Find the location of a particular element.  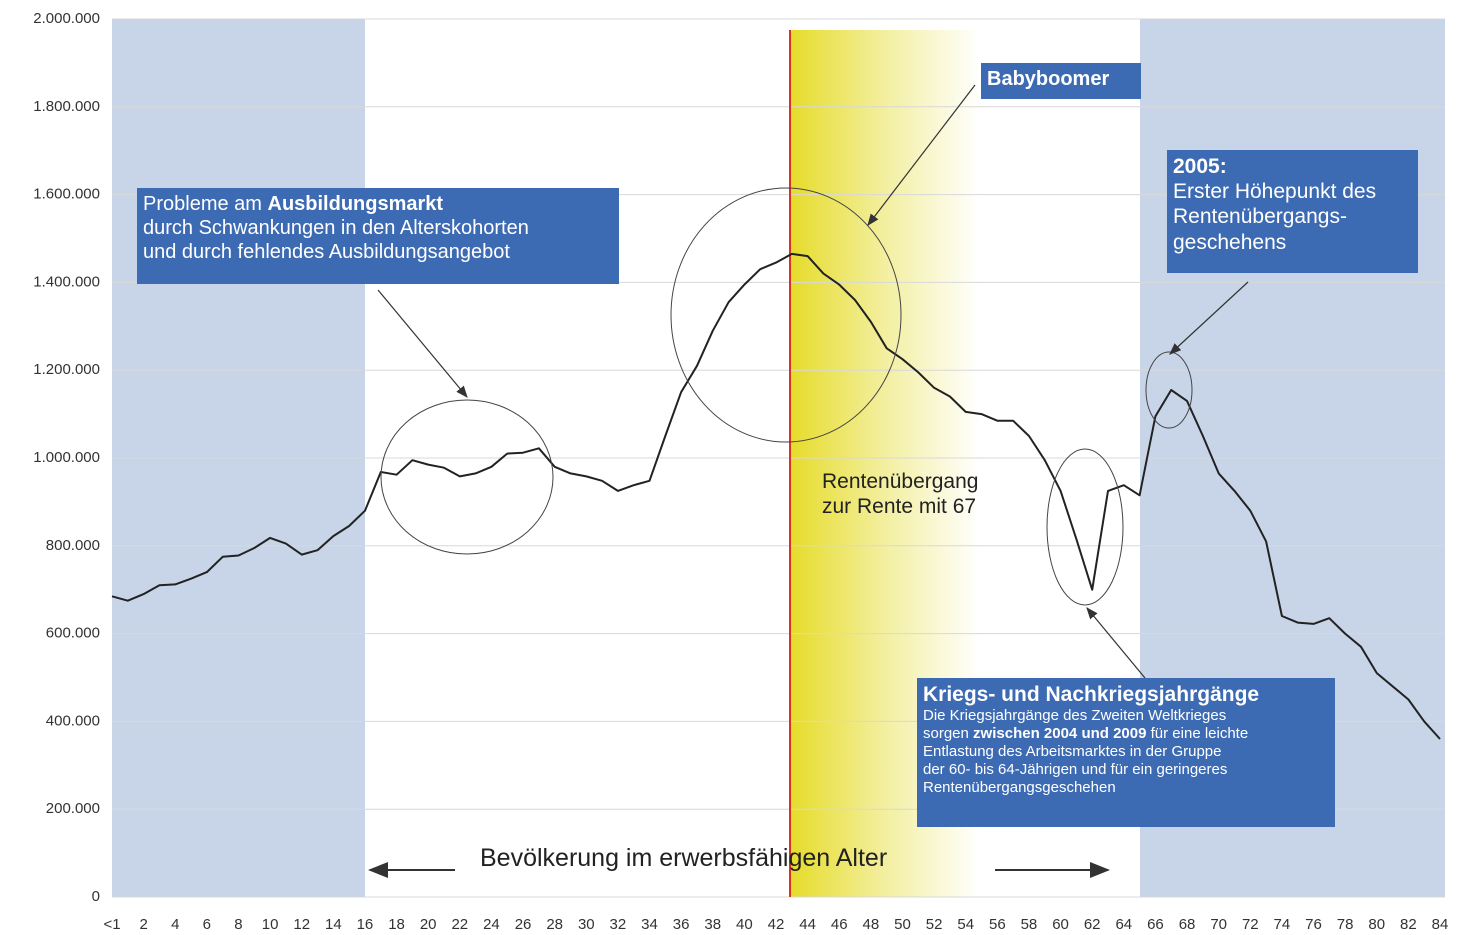

x-tick-label: 60 is located at coordinates (1060, 924).